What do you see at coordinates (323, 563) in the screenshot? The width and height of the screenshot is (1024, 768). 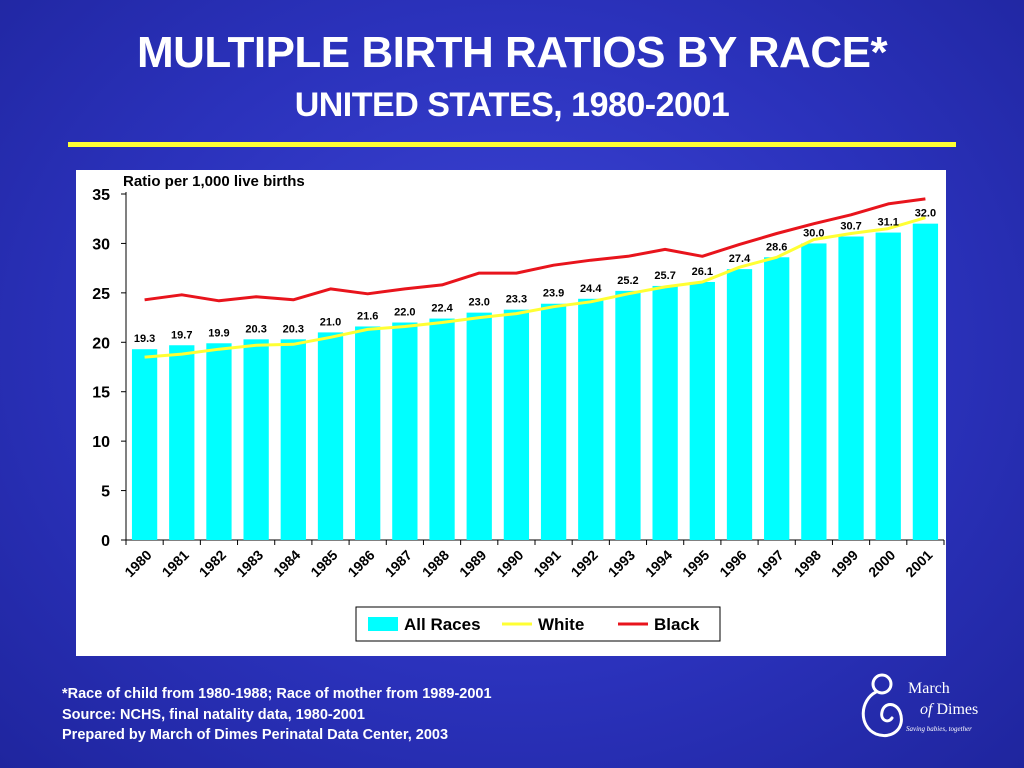 I see `x-tick-label: 1985` at bounding box center [323, 563].